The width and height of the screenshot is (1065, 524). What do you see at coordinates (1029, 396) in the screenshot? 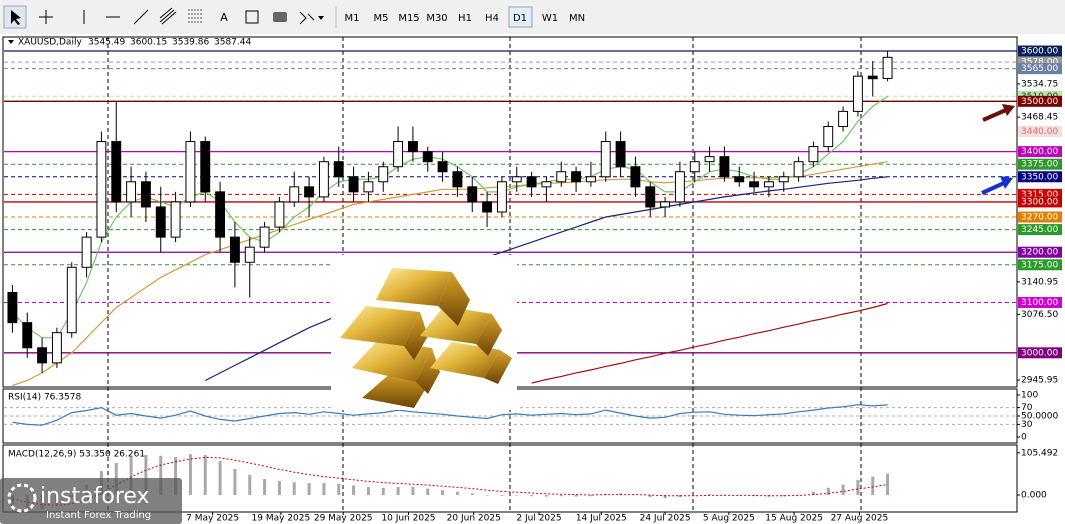
I see `y-tick-label: 100` at bounding box center [1029, 396].